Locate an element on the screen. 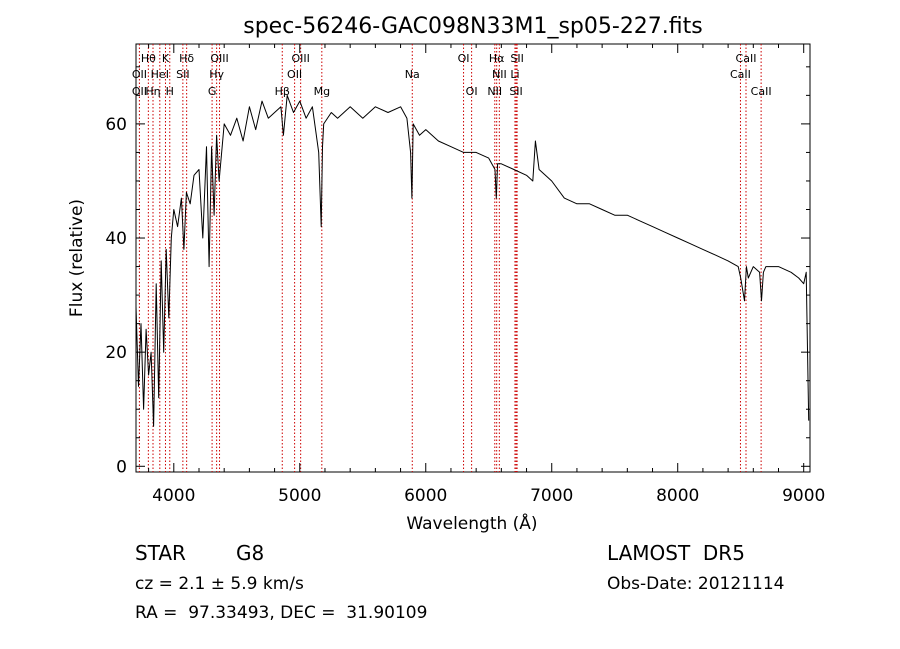 Image resolution: width=900 pixels, height=649 pixels. y-tick-label: 0 is located at coordinates (121, 467).